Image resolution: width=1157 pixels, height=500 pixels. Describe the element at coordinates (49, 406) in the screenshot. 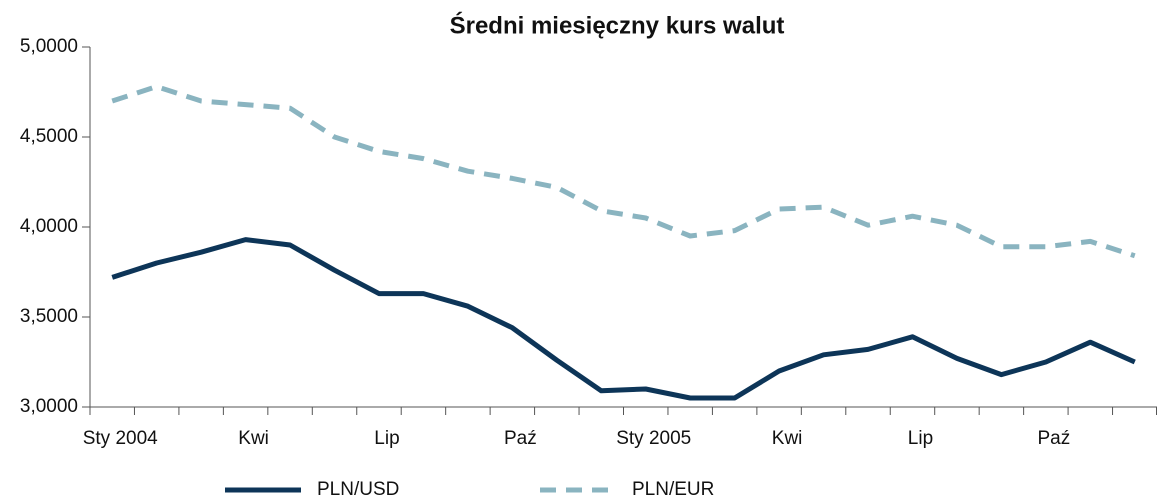

I see `y-tick-label: 3,0000` at that location.